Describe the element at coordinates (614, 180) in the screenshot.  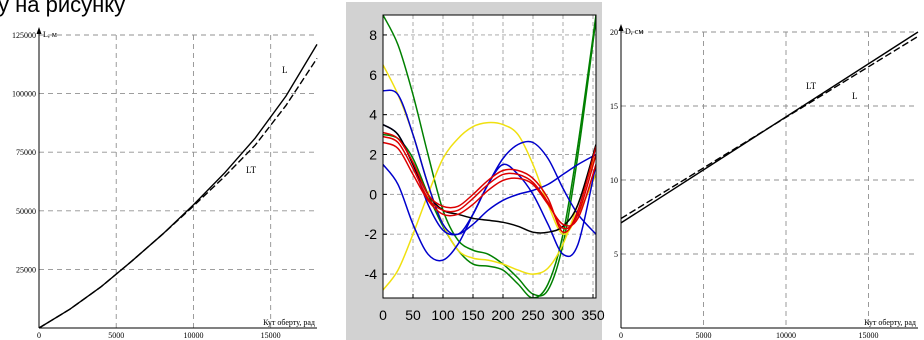
I see `y-tick-label: 10` at that location.